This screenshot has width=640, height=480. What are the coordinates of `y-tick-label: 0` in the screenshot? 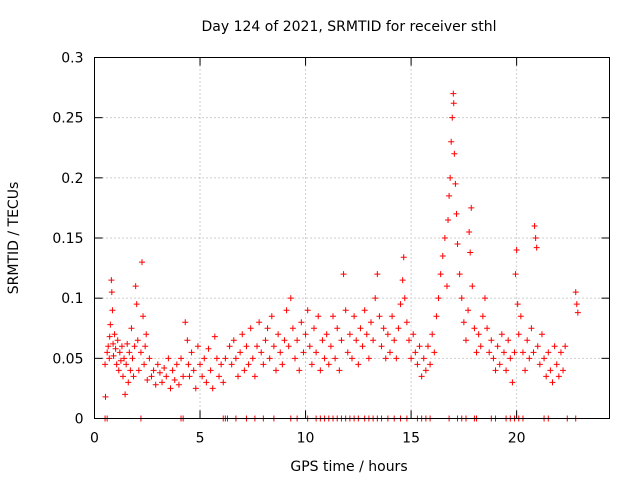 It's located at (79, 420).